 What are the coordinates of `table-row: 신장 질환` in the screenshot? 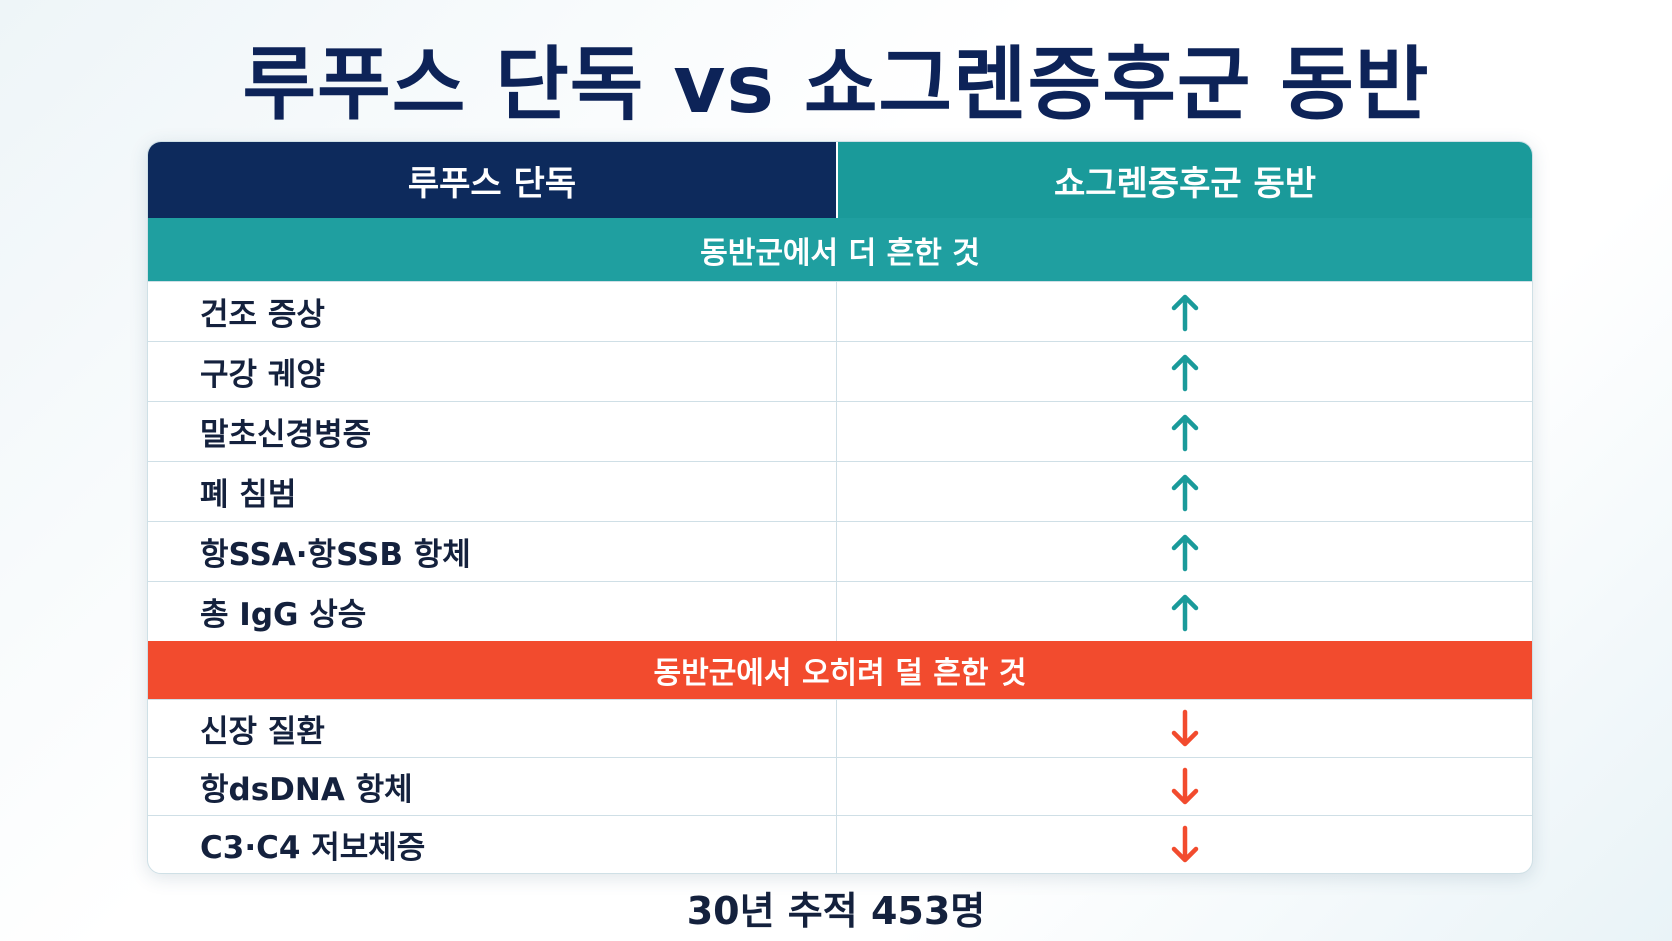 It's located at (840, 728).